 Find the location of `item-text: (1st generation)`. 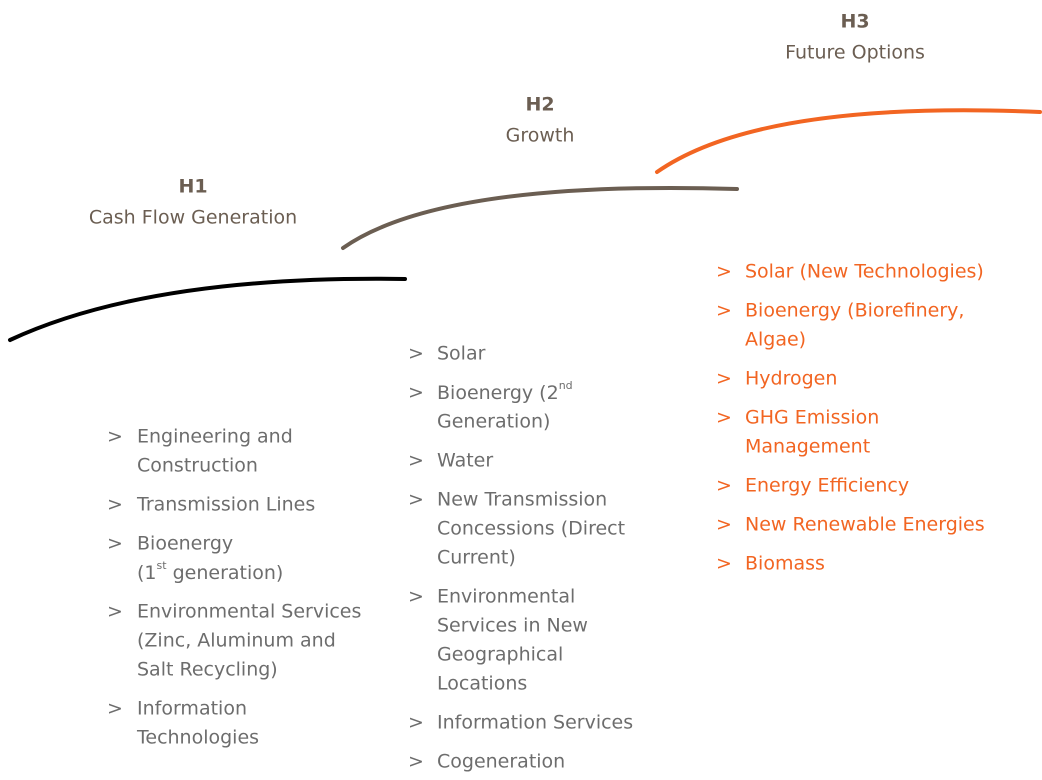

item-text: (1st generation) is located at coordinates (210, 571).